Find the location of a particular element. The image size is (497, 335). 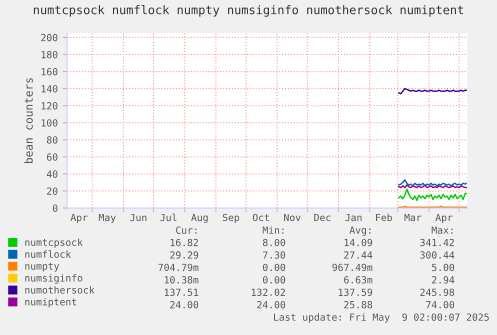

y-tick-label: 160 is located at coordinates (50, 72).